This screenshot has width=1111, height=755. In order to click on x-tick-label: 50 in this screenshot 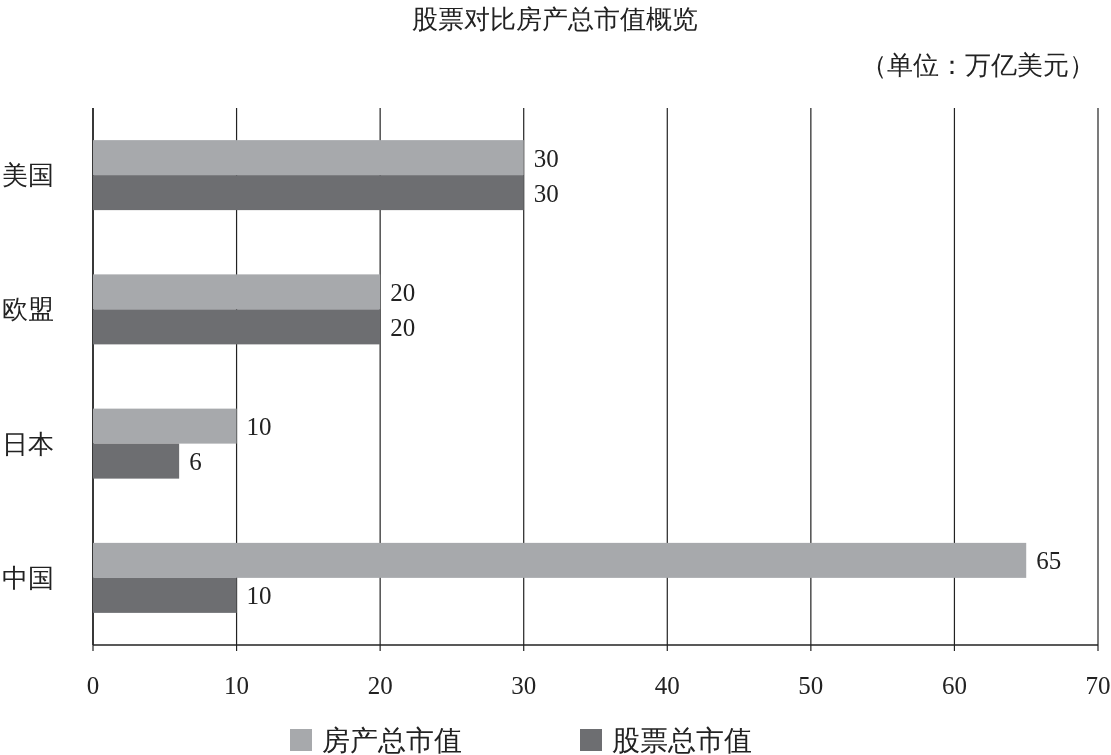, I will do `click(811, 685)`.